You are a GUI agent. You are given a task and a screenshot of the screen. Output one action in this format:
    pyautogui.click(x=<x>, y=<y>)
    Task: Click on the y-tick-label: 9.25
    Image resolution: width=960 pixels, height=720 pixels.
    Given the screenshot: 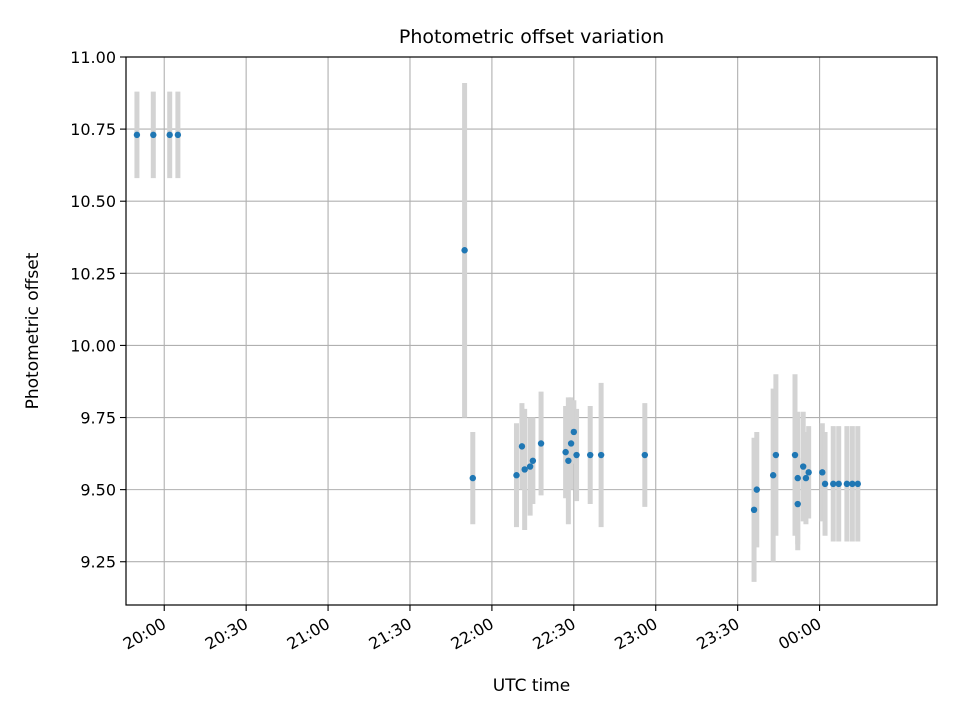 What is the action you would take?
    pyautogui.click(x=98, y=562)
    